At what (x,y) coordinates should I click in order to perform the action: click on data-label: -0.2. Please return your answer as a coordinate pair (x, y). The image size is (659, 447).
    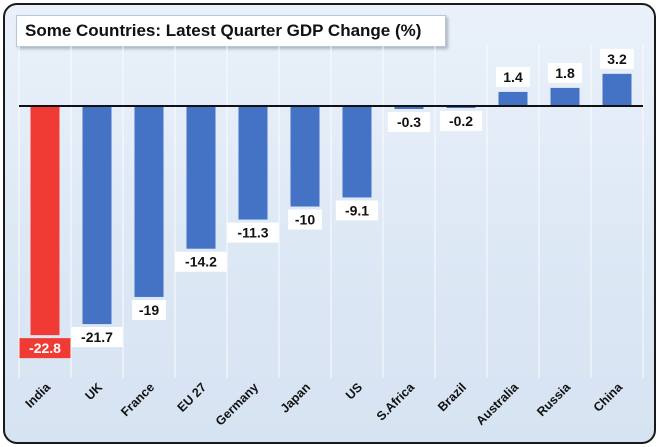
    Looking at the image, I should click on (461, 121).